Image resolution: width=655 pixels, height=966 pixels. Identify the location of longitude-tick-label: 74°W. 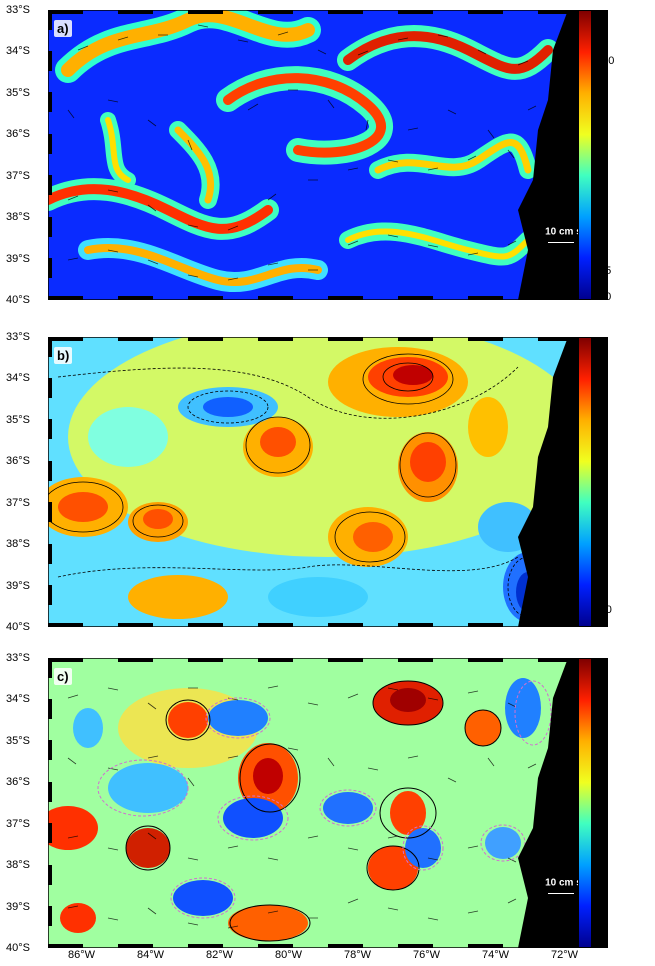
(496, 955).